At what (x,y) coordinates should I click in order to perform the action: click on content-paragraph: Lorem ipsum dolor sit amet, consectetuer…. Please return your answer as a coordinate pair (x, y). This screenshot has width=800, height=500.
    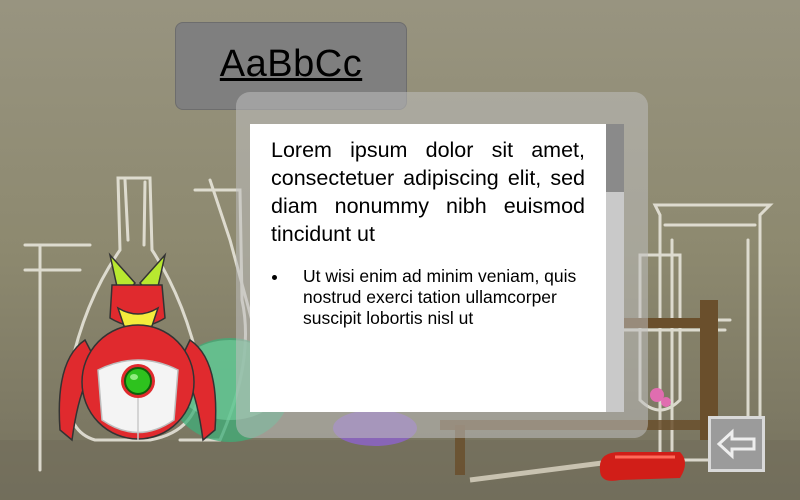
    Looking at the image, I should click on (428, 192).